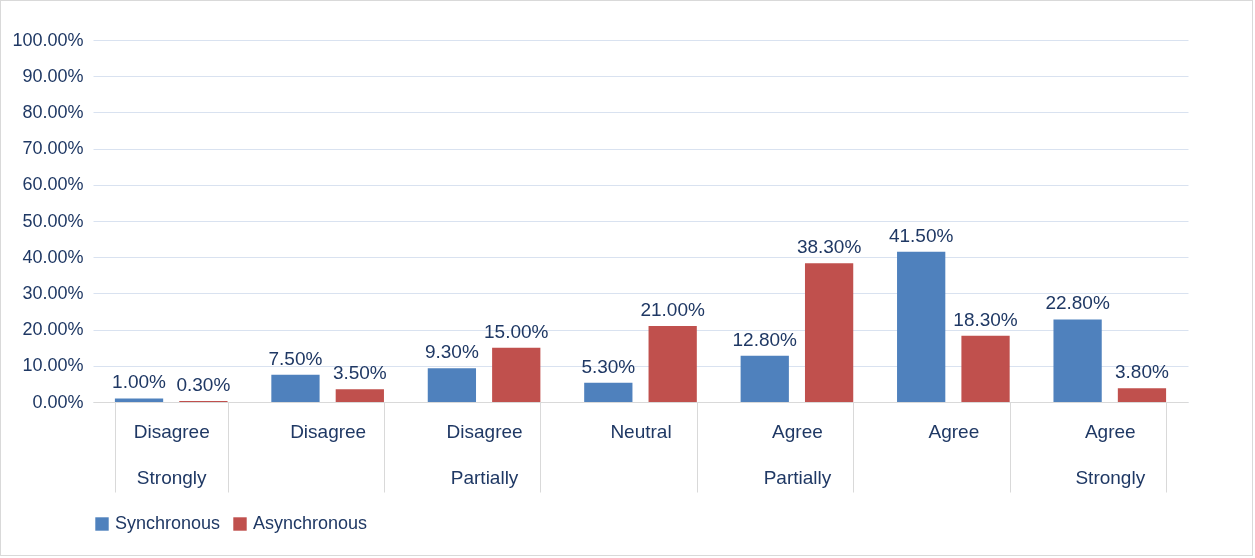  What do you see at coordinates (203, 384) in the screenshot?
I see `data-label: 0.30%` at bounding box center [203, 384].